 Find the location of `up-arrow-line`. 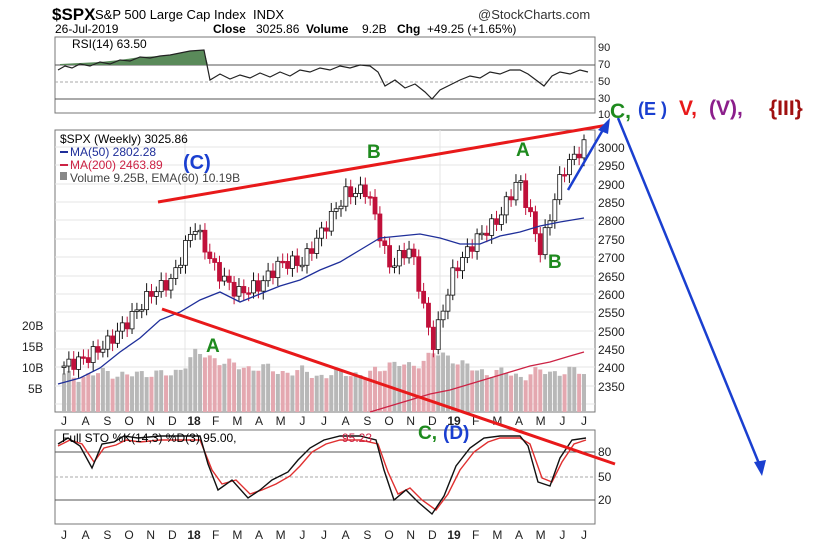

up-arrow-line is located at coordinates (586, 159).